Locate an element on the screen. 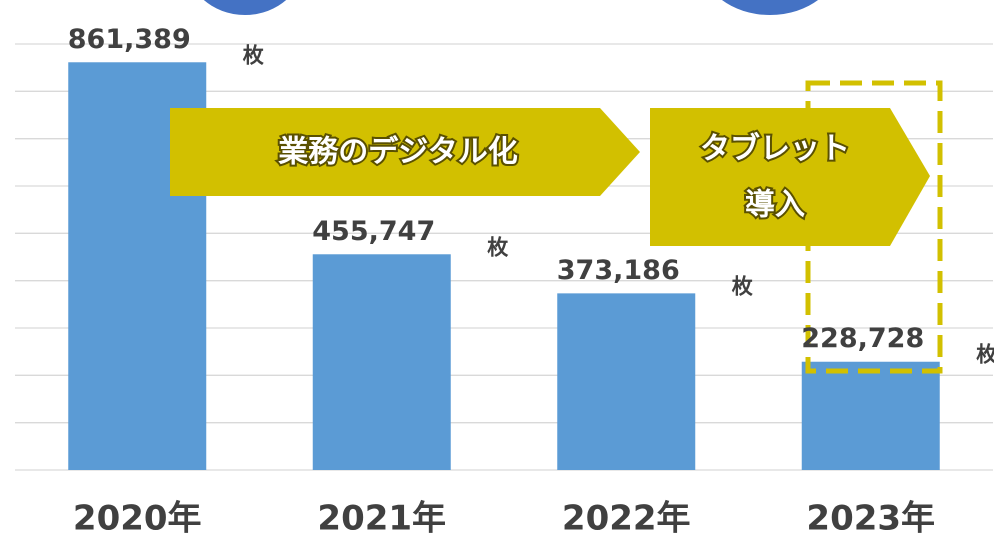 Image resolution: width=994 pixels, height=546 pixels. highlight-box is located at coordinates (874, 227).